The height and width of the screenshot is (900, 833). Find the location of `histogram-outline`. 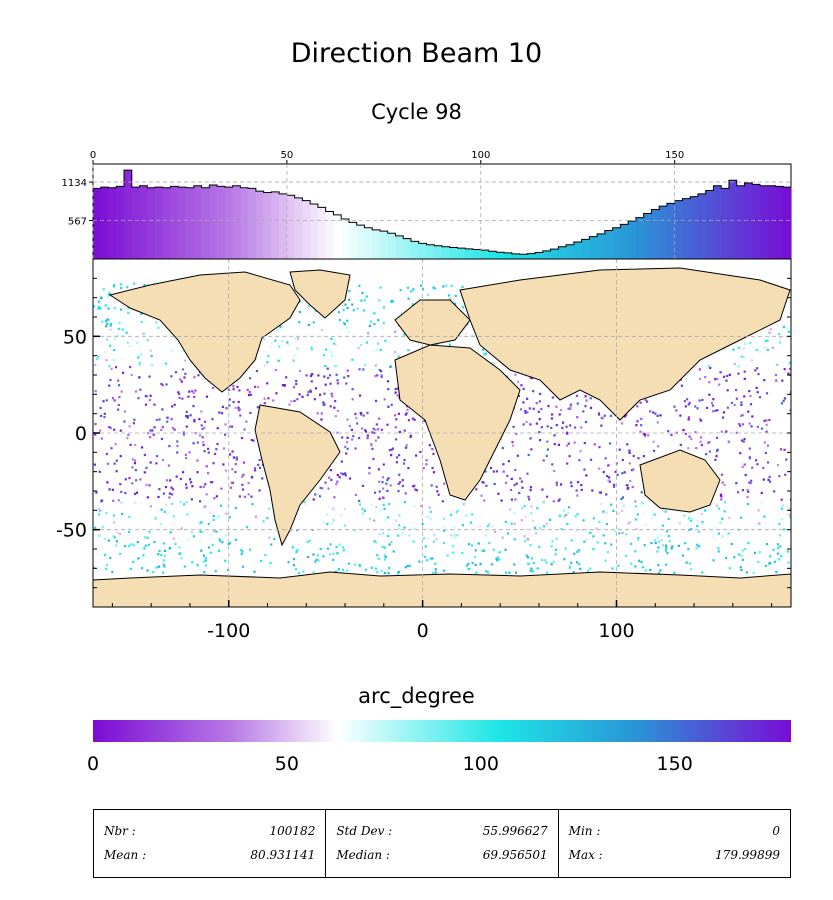

histogram-outline is located at coordinates (441, 214).